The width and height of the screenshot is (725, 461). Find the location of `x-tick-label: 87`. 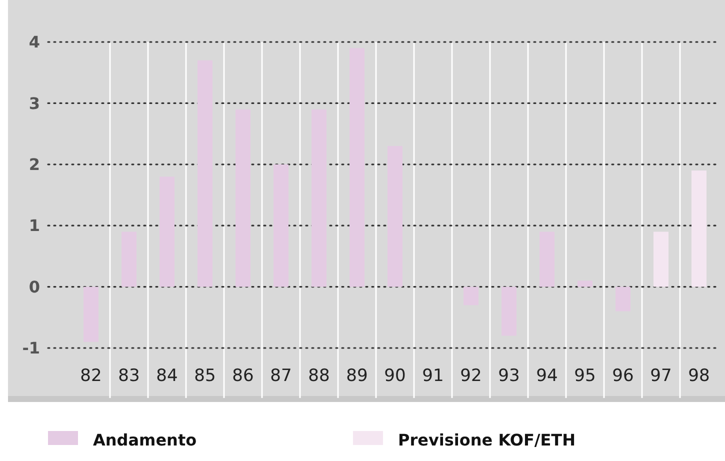

x-tick-label: 87 is located at coordinates (281, 376).